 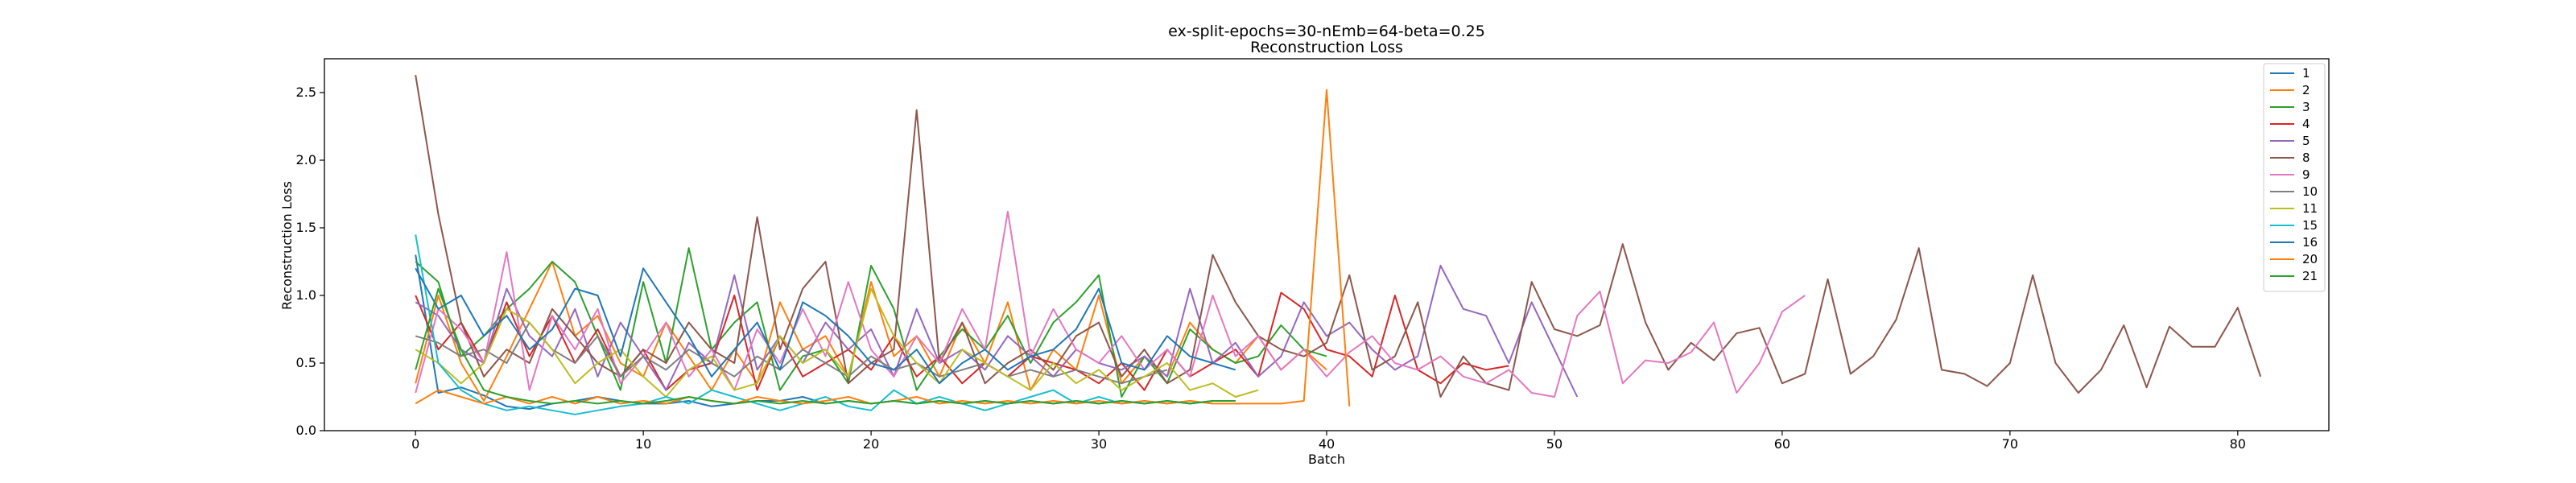 I want to click on legend-label-8: 8, so click(x=2306, y=158).